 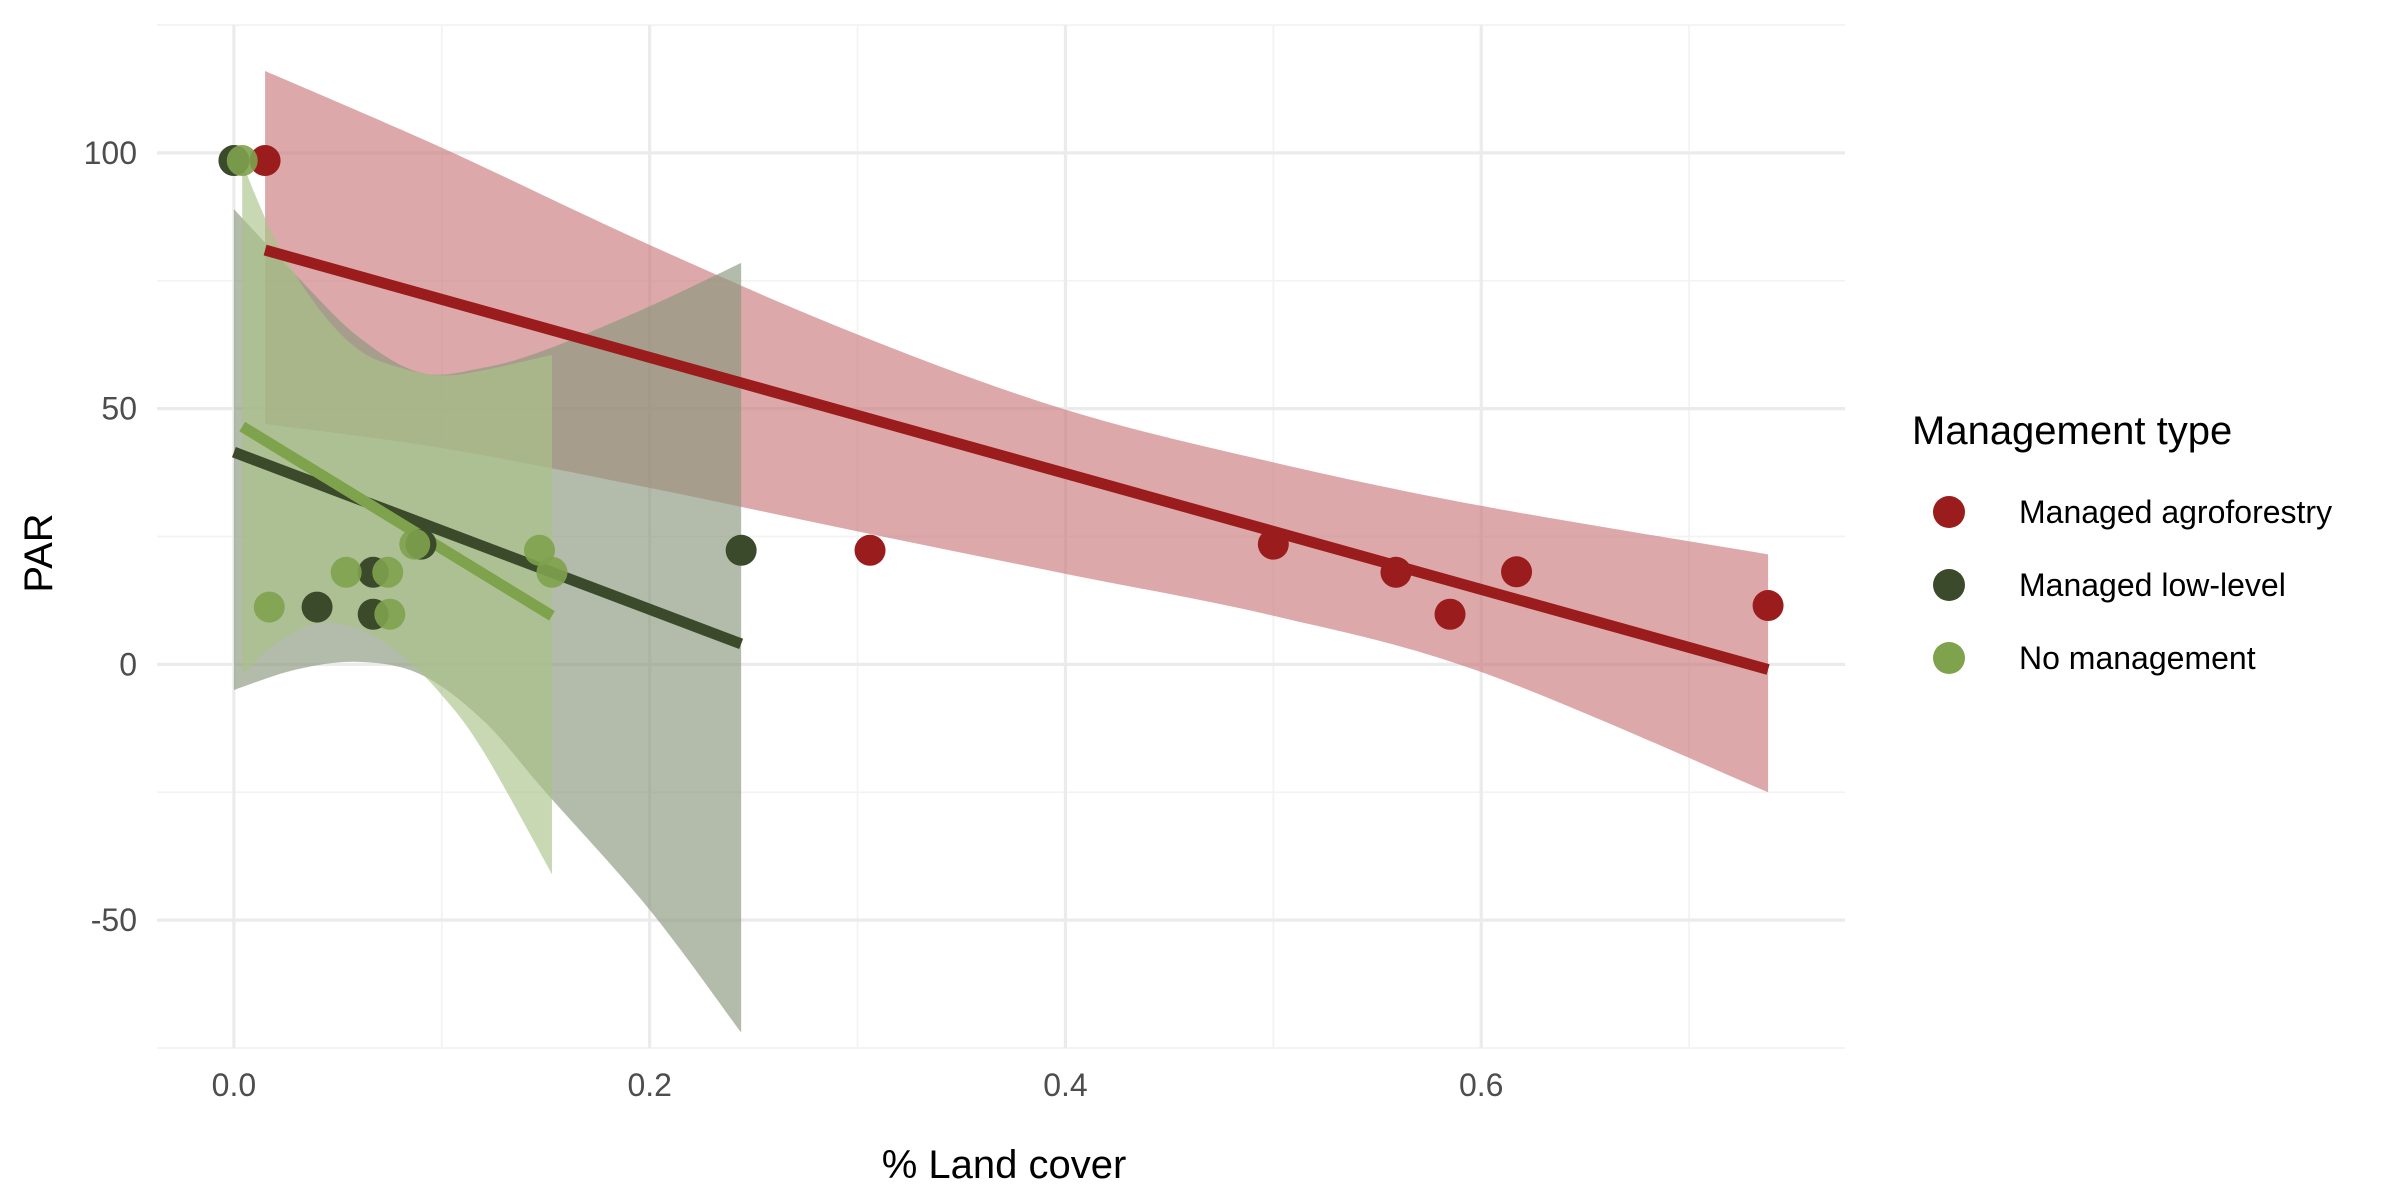 What do you see at coordinates (1481, 1085) in the screenshot?
I see `x-tick-label: 0.6` at bounding box center [1481, 1085].